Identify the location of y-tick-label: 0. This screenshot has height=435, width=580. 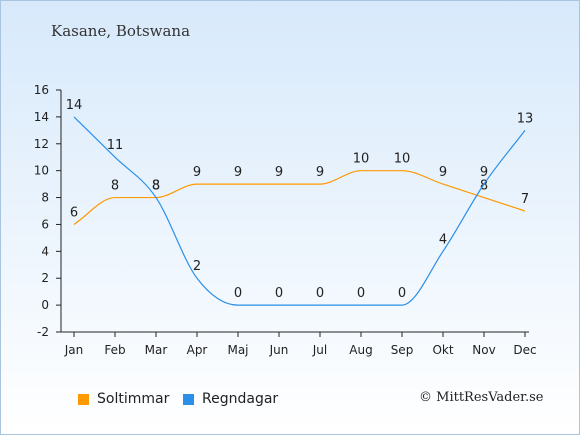
(45, 305).